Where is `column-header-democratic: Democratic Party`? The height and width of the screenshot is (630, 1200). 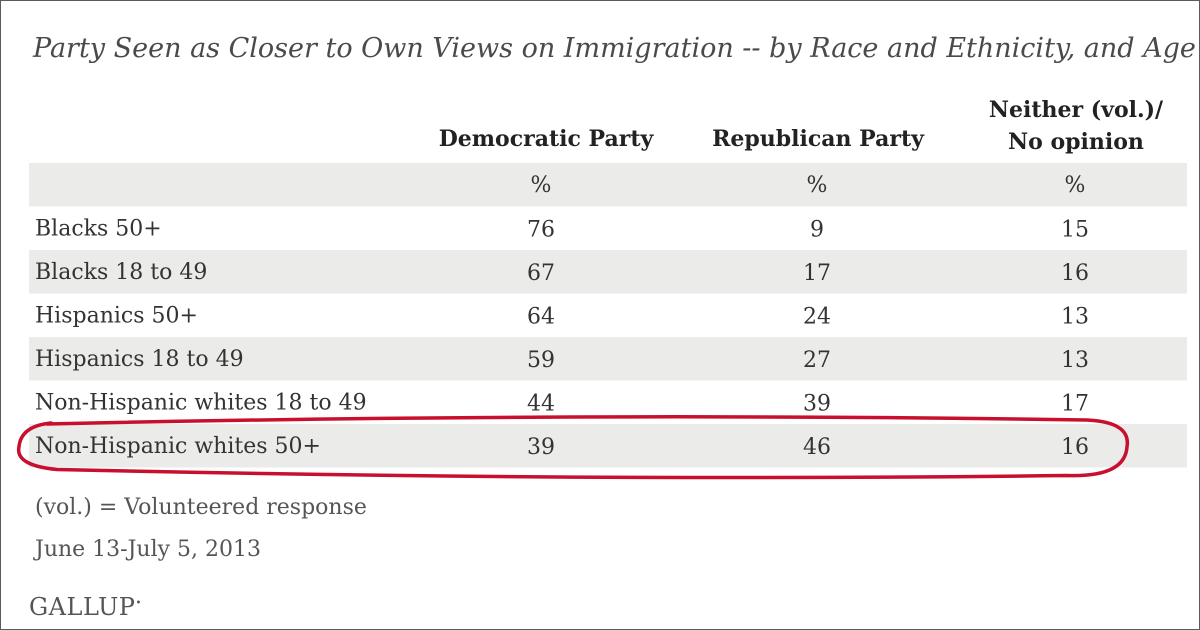
column-header-democratic: Democratic Party is located at coordinates (546, 139).